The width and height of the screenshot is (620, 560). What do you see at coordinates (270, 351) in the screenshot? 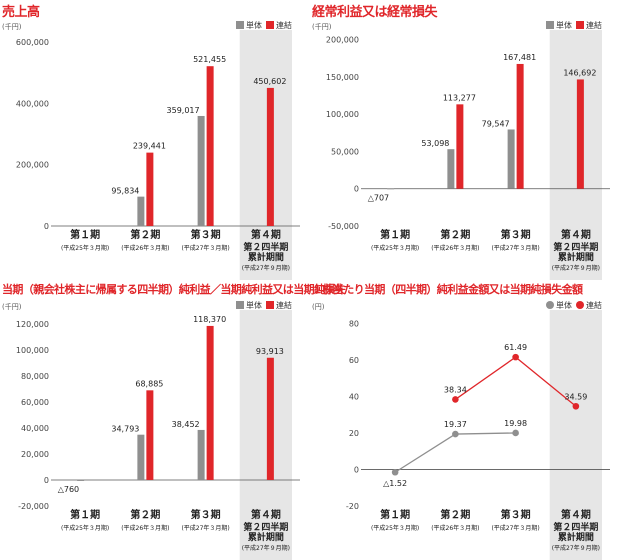
I see `data-label: 93,913` at bounding box center [270, 351].